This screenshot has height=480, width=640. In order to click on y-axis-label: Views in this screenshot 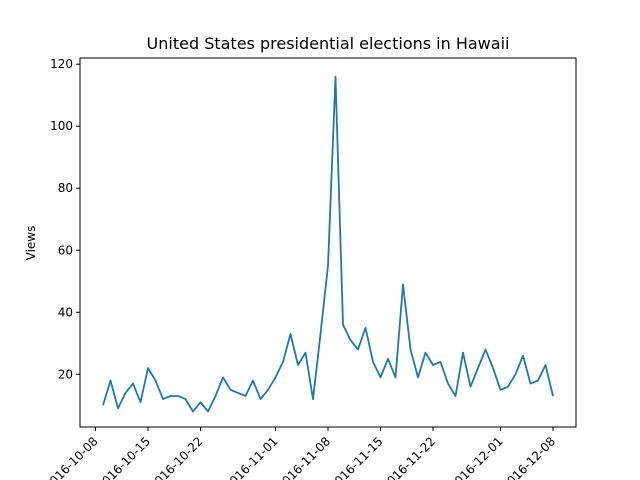, I will do `click(31, 243)`.